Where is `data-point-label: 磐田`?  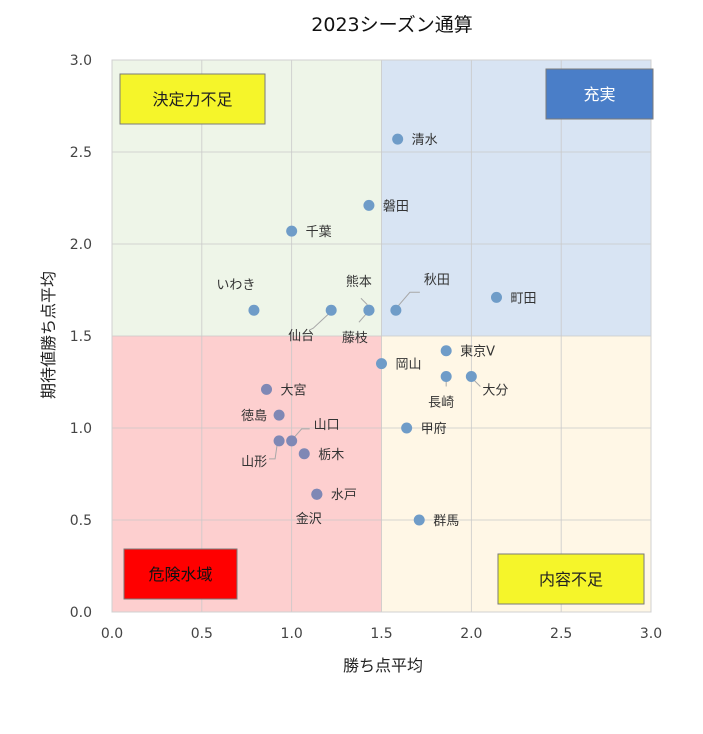
data-point-label: 磐田 is located at coordinates (396, 206).